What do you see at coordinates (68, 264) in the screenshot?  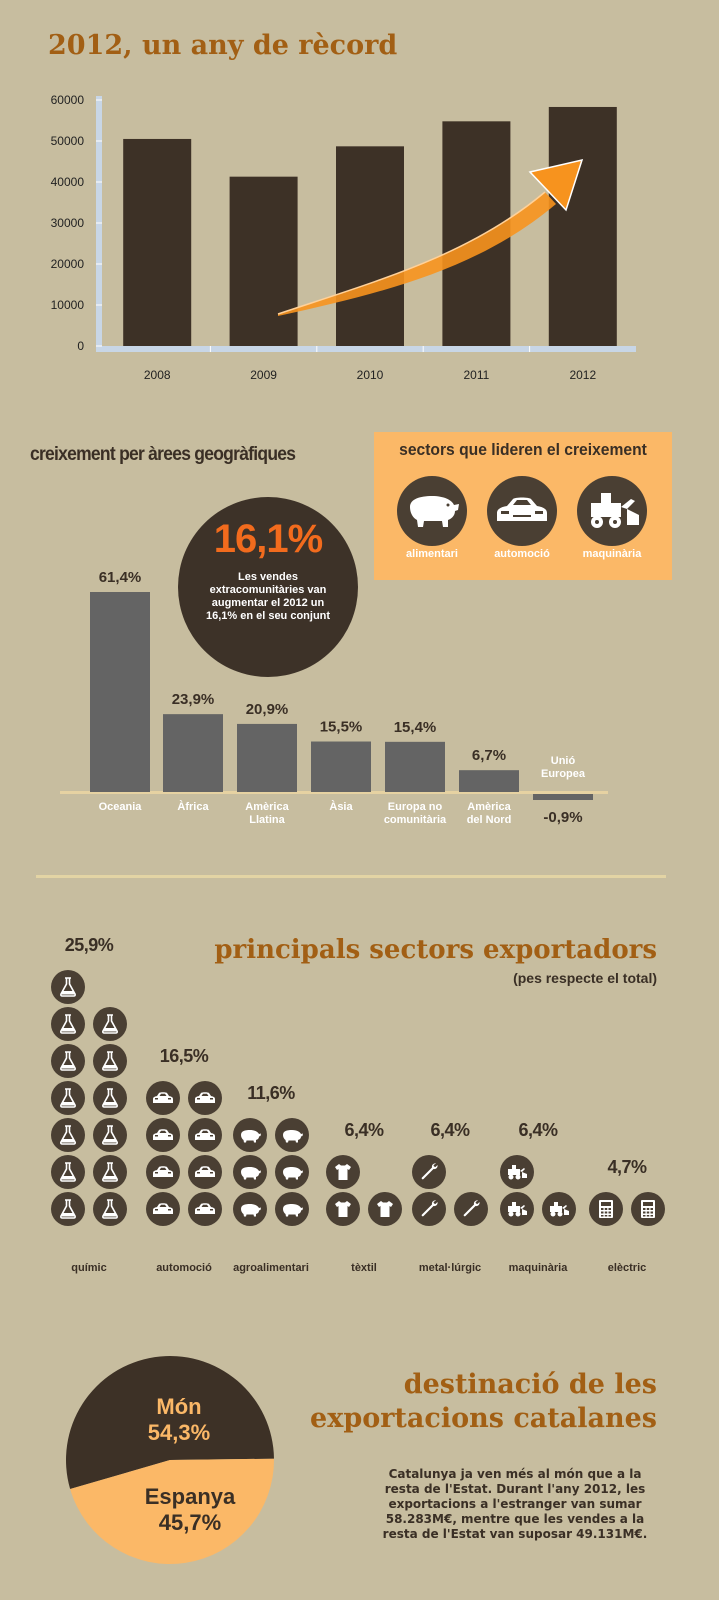 I see `y-tick-label: 20000` at bounding box center [68, 264].